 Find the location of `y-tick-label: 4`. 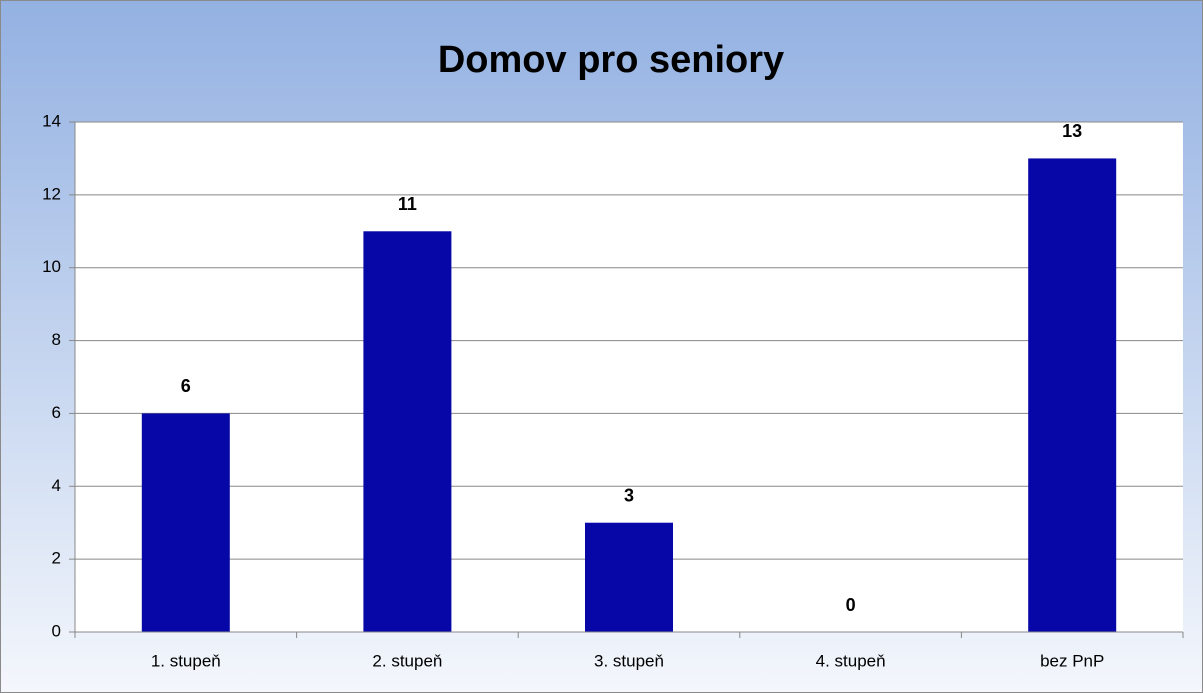

y-tick-label: 4 is located at coordinates (56, 485).